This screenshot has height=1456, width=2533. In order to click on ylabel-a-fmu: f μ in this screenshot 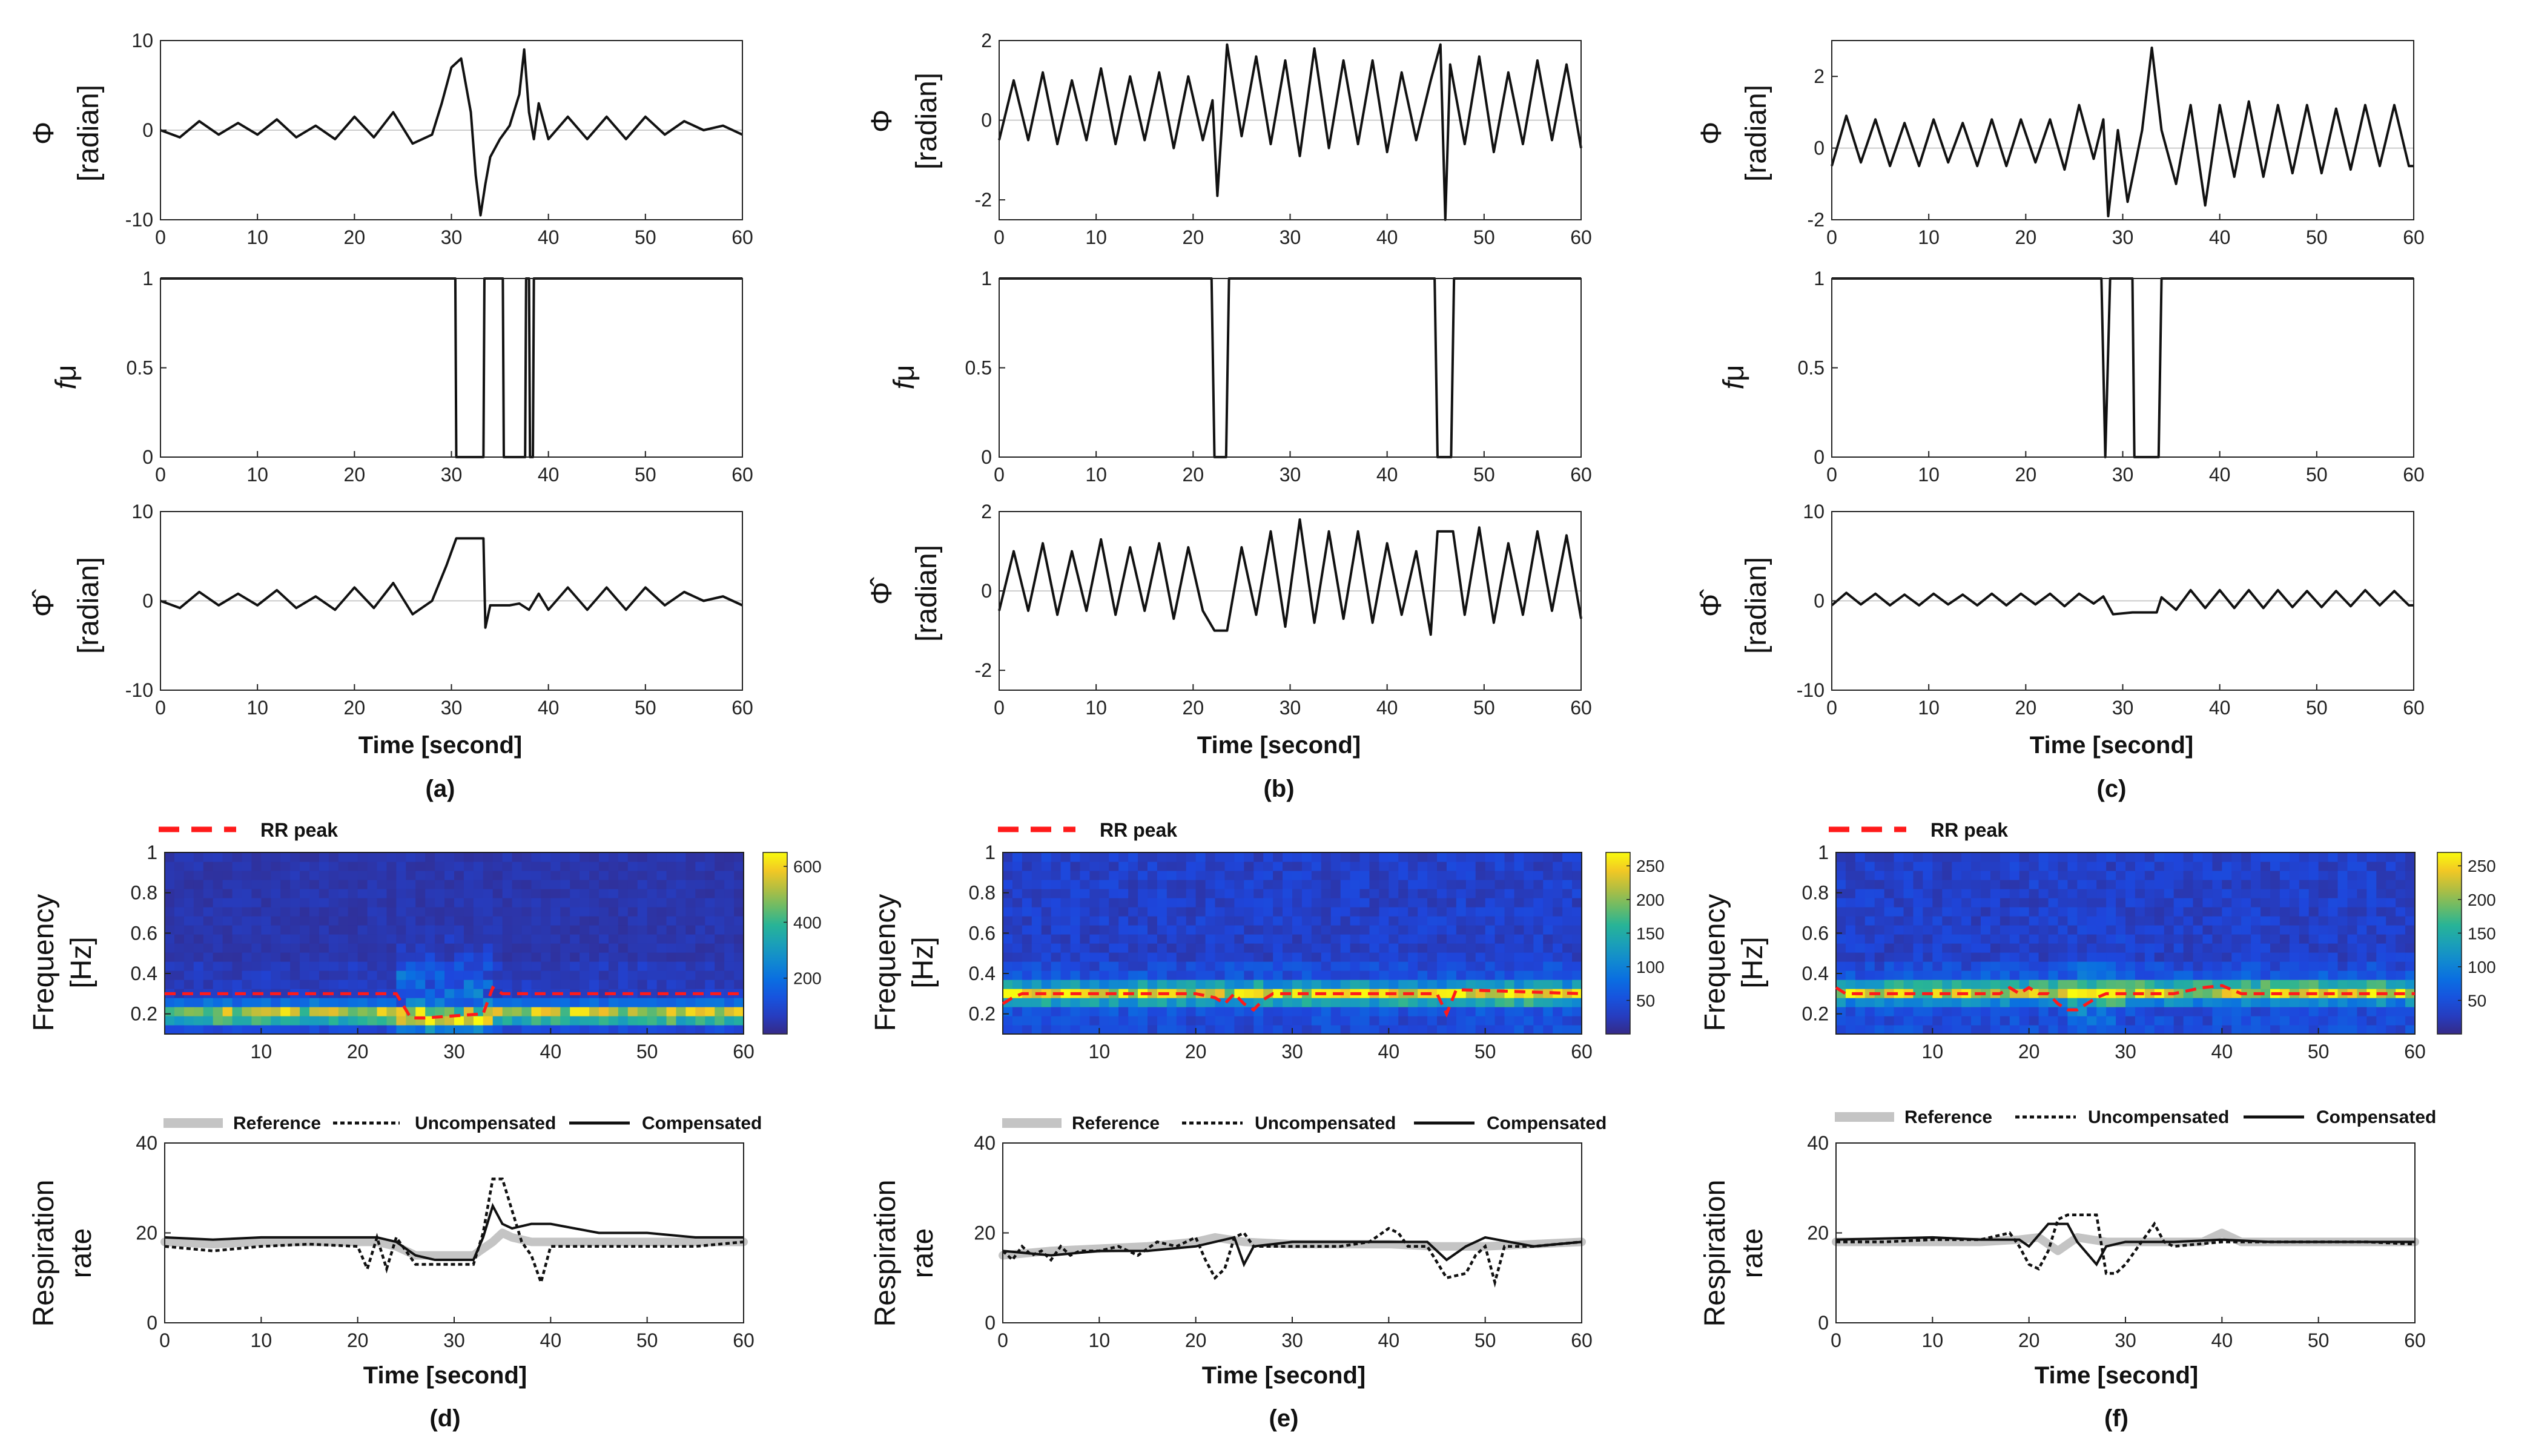, I will do `click(66, 377)`.